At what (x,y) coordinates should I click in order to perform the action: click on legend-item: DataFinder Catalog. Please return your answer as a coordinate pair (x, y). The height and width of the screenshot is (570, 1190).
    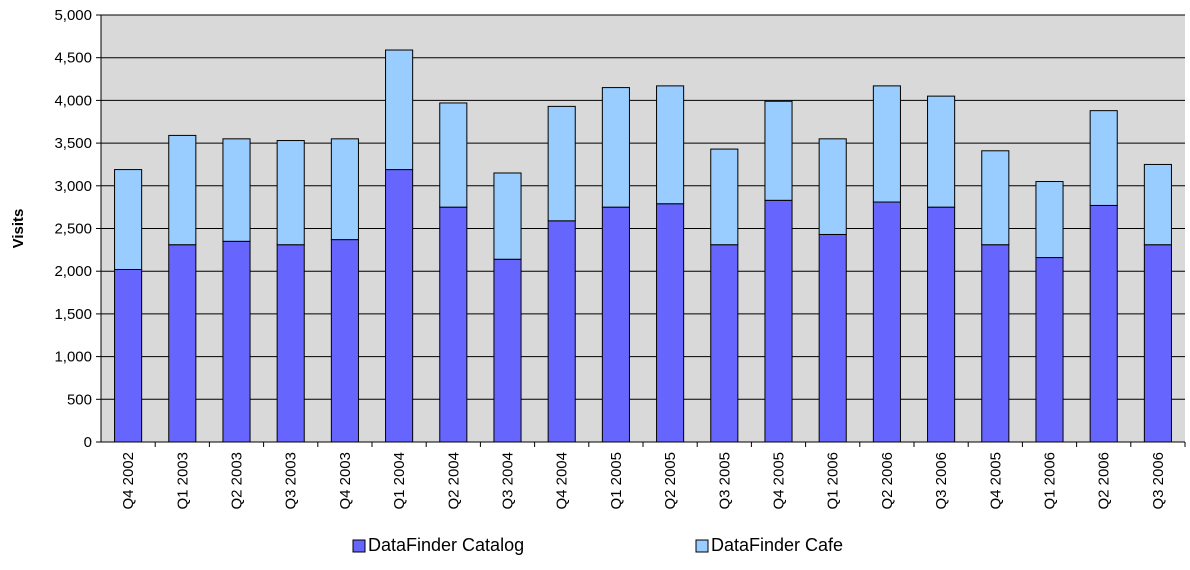
    Looking at the image, I should click on (438, 545).